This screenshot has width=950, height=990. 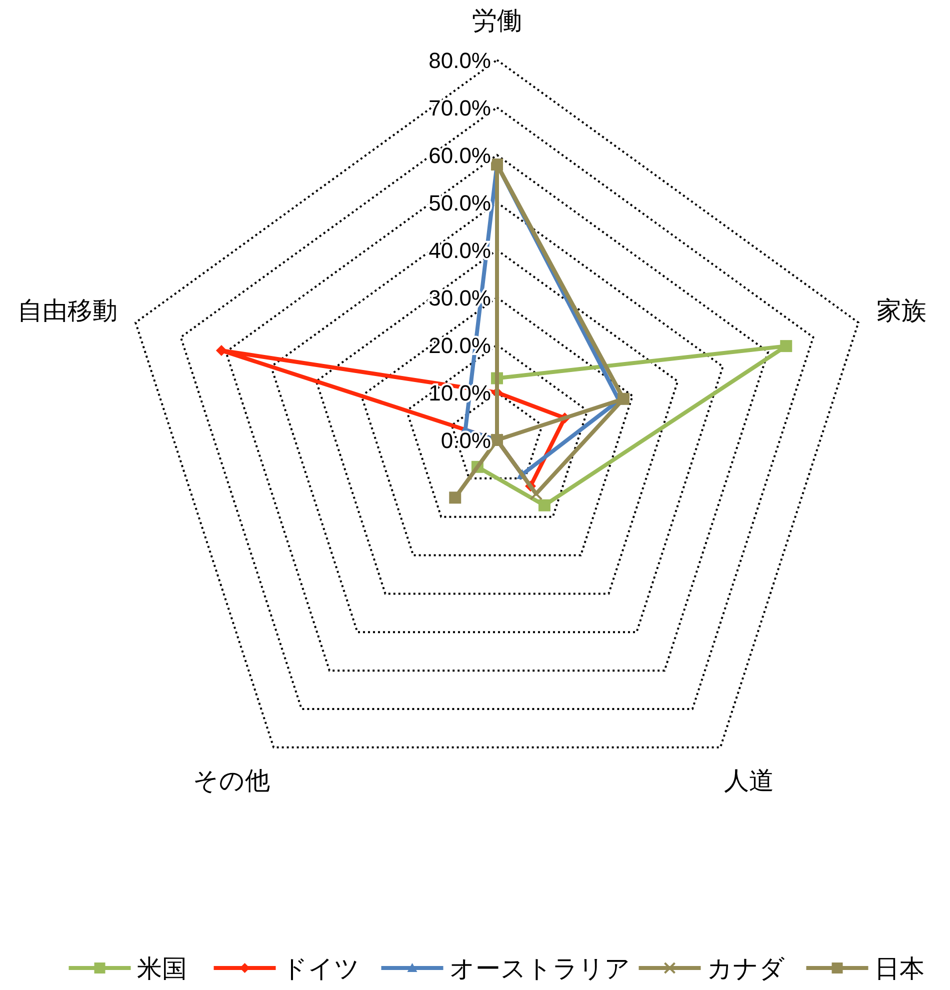 I want to click on spoke-label: 労働, so click(x=497, y=21).